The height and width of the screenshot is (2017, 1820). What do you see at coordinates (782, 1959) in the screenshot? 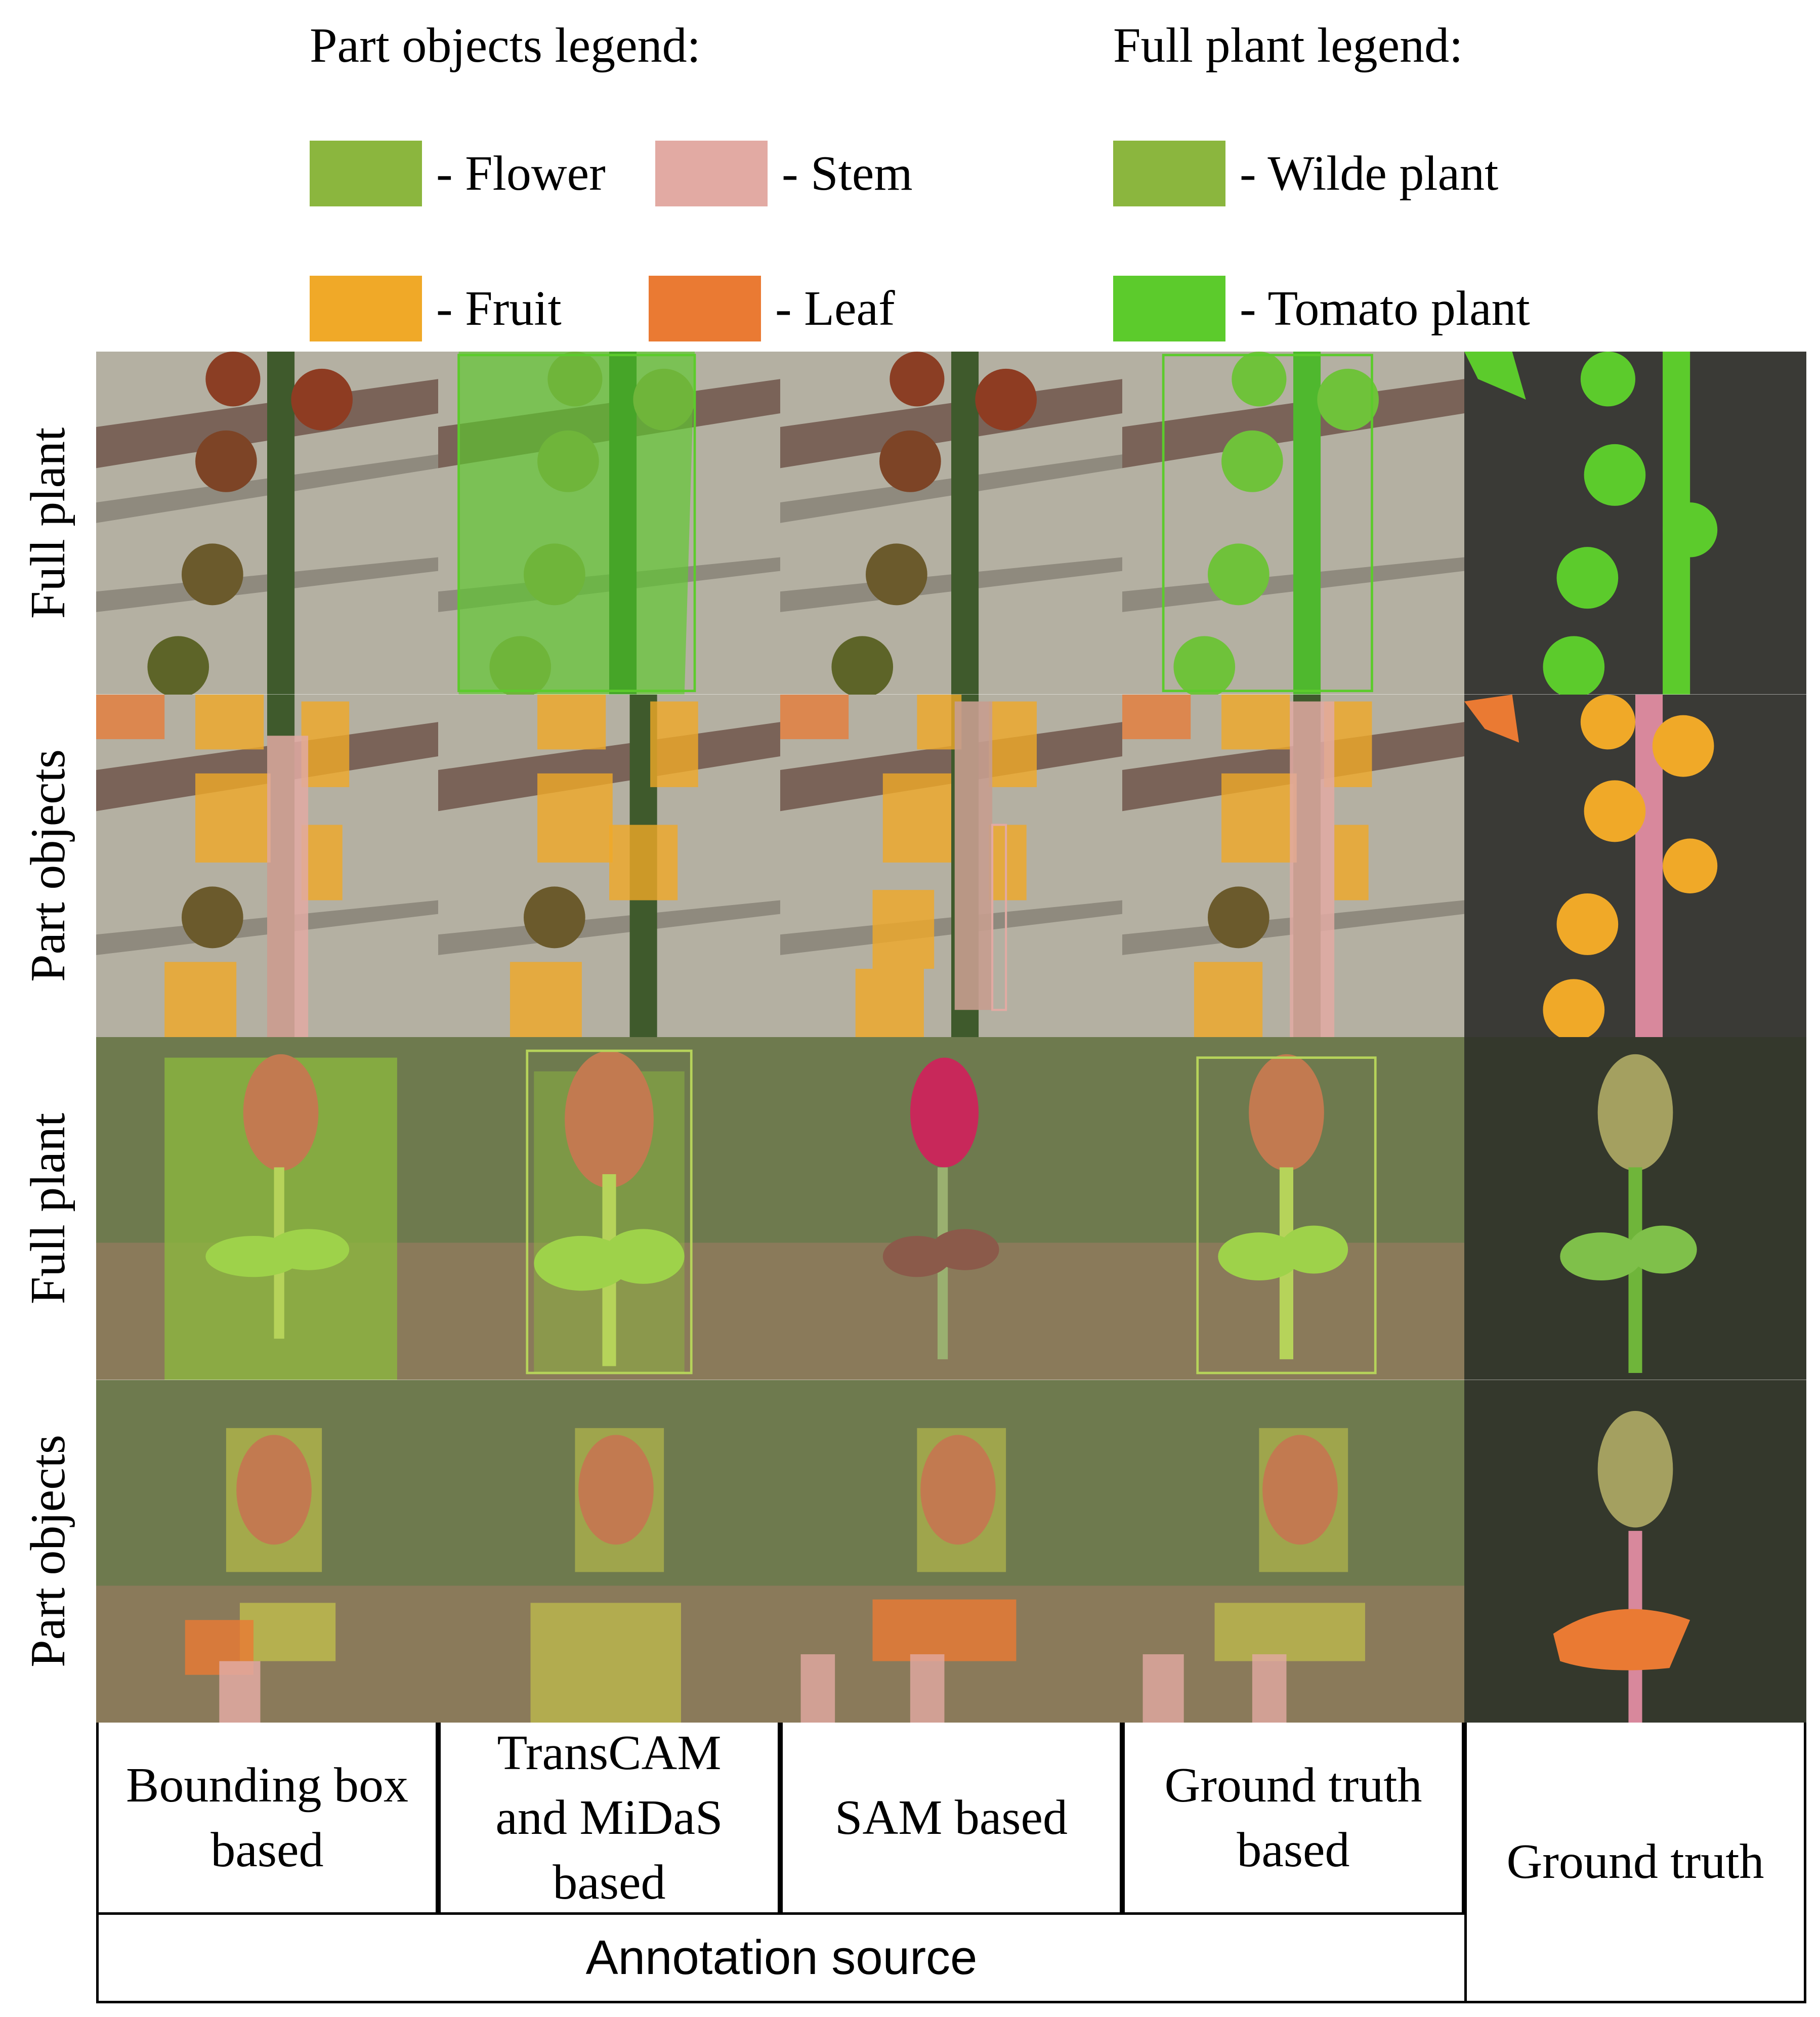
I see `annotation-source-label: Annotation source` at bounding box center [782, 1959].